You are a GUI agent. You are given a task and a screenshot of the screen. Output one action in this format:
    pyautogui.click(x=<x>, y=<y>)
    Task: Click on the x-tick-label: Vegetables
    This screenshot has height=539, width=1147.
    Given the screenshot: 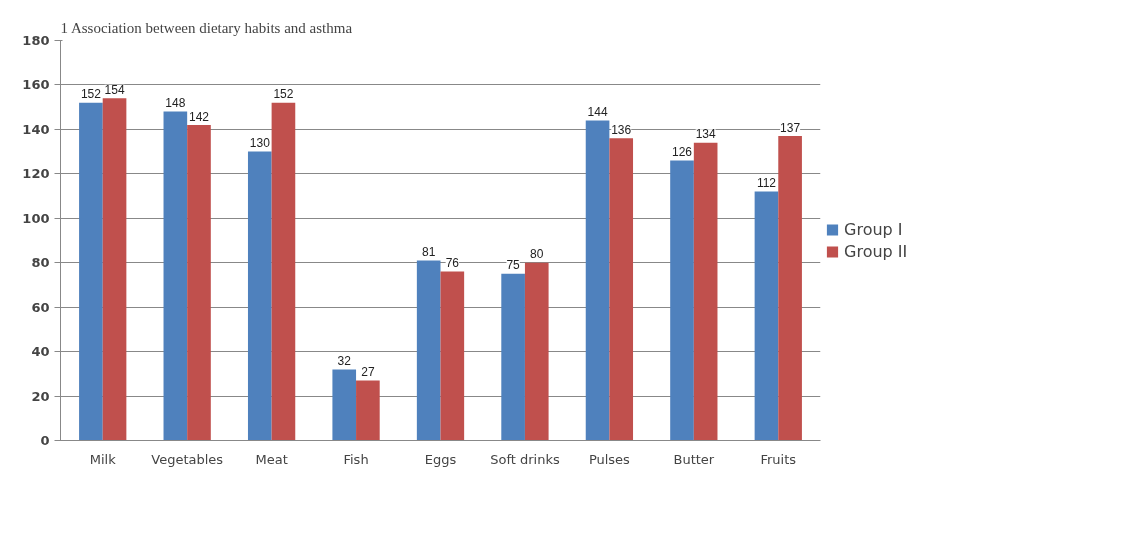 What is the action you would take?
    pyautogui.click(x=187, y=459)
    